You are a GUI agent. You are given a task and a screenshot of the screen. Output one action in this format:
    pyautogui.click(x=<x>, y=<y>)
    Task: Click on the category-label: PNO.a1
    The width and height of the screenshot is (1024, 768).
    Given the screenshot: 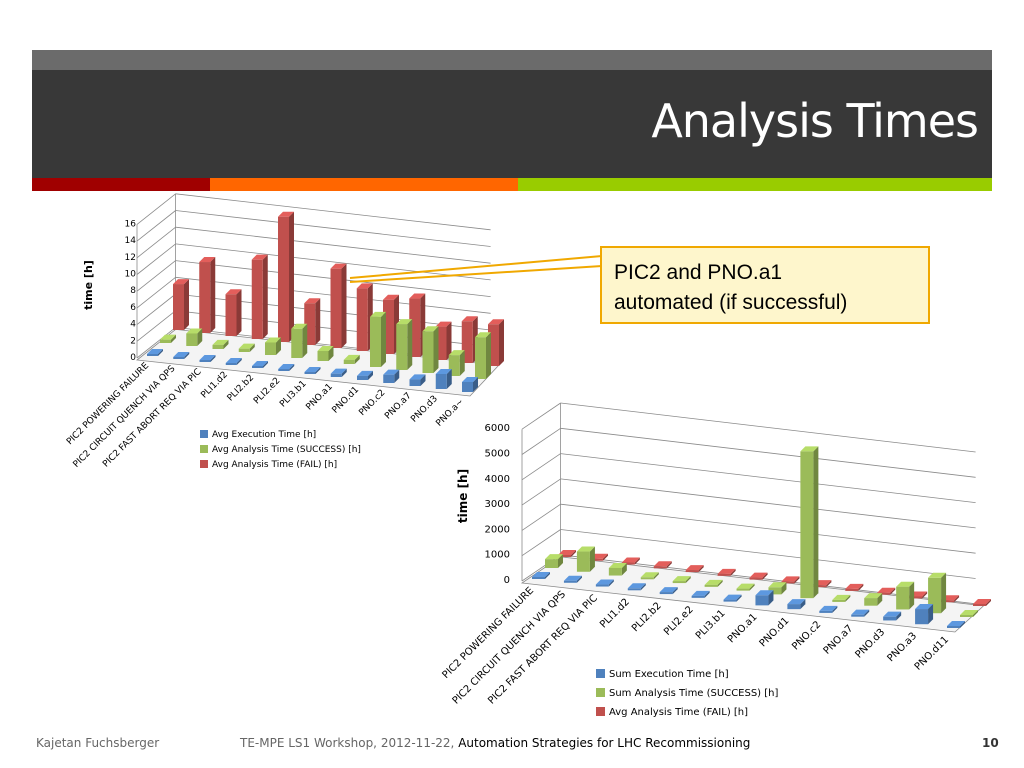 What is the action you would take?
    pyautogui.click(x=743, y=629)
    